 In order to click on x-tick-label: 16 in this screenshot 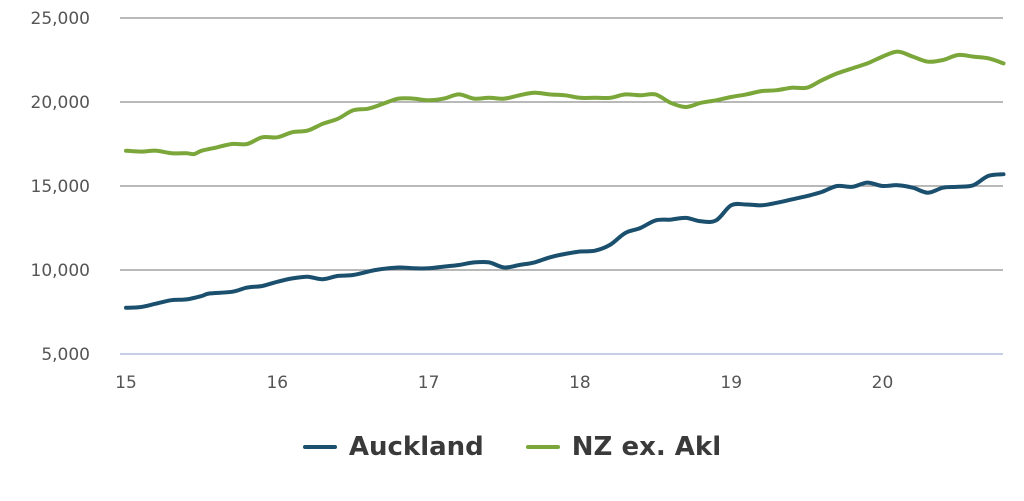, I will do `click(277, 383)`.